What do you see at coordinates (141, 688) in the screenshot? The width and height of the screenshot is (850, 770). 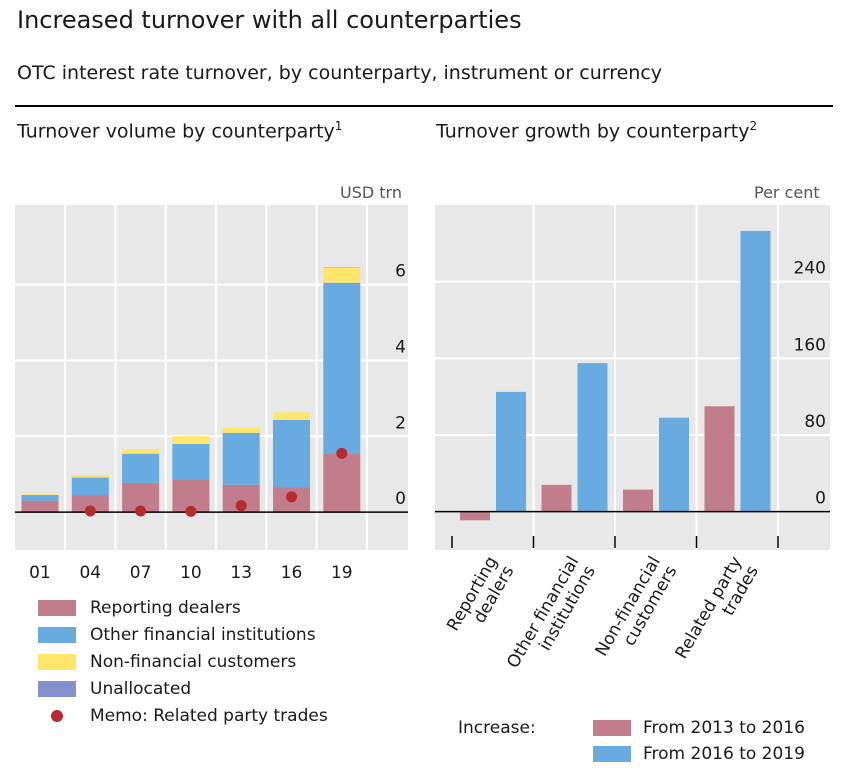 I see `legend-label: Unallocated` at bounding box center [141, 688].